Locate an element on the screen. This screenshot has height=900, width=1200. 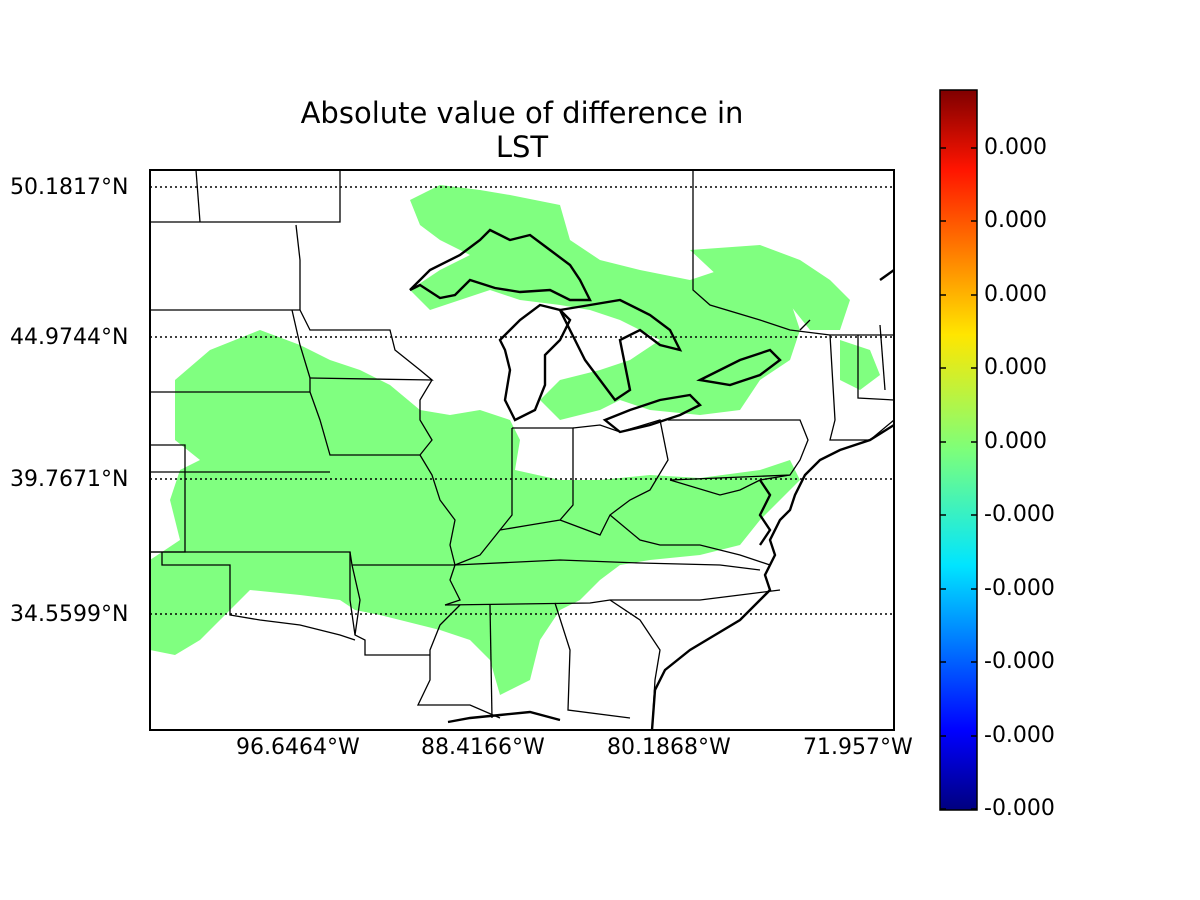
colorbar-ticks is located at coordinates (958, 478).